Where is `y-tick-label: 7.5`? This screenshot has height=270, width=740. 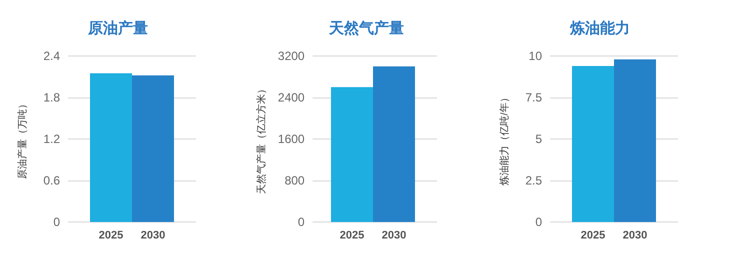
y-tick-label: 7.5 is located at coordinates (533, 97).